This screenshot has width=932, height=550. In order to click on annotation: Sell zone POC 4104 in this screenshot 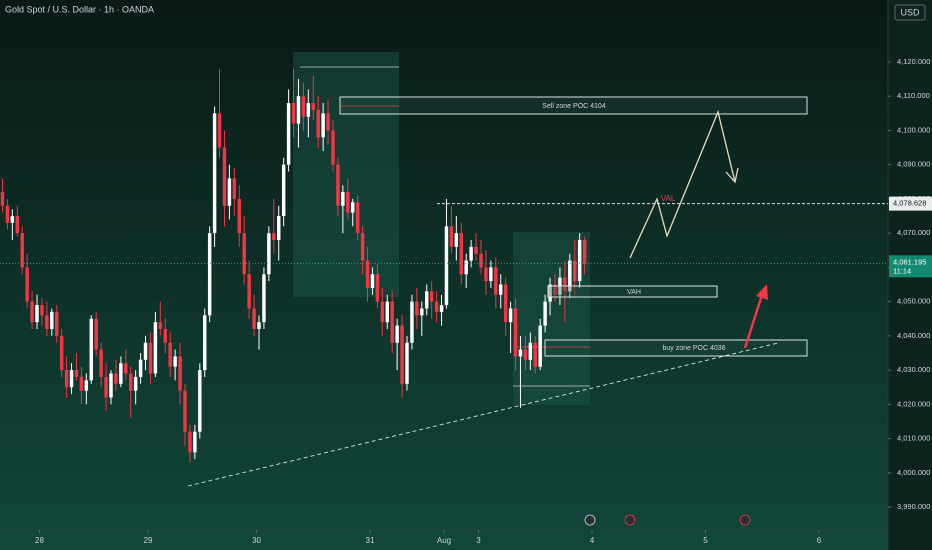, I will do `click(574, 106)`.